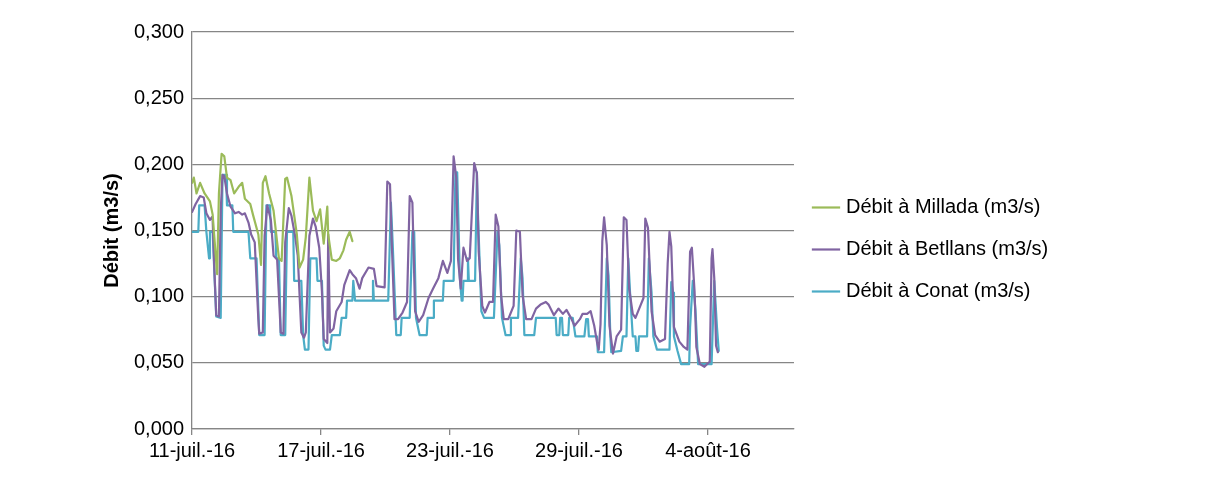  Describe the element at coordinates (938, 290) in the screenshot. I see `legend-label: Débit à Conat (m3/s)` at that location.